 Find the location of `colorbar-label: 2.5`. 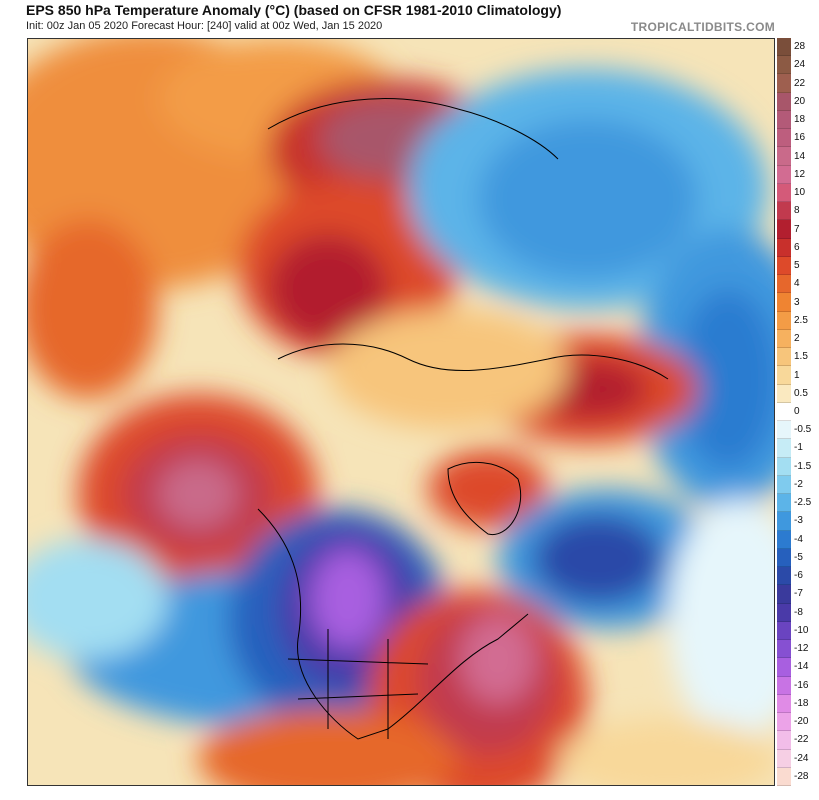

colorbar-label: 2.5 is located at coordinates (801, 320).